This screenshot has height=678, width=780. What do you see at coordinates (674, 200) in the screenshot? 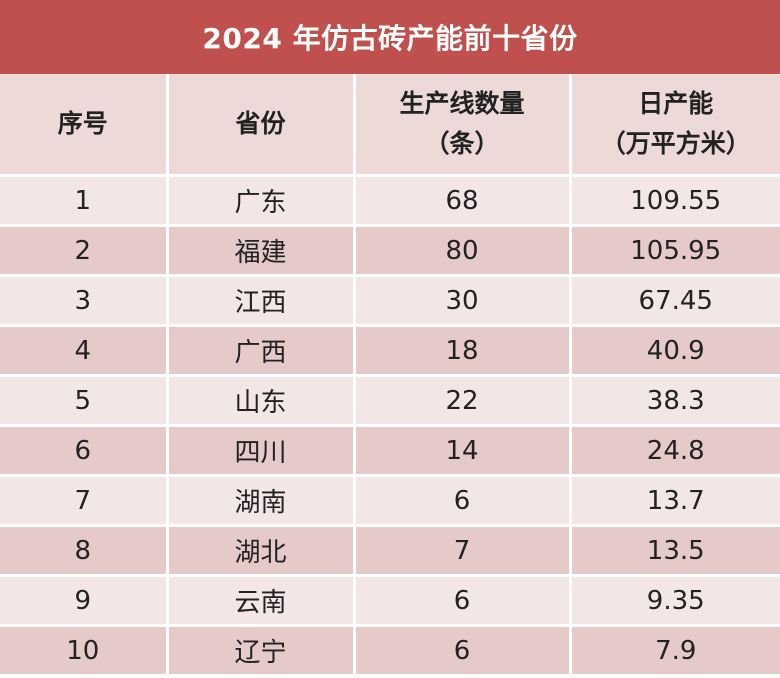
I see `cell-capacity: 109.55` at bounding box center [674, 200].